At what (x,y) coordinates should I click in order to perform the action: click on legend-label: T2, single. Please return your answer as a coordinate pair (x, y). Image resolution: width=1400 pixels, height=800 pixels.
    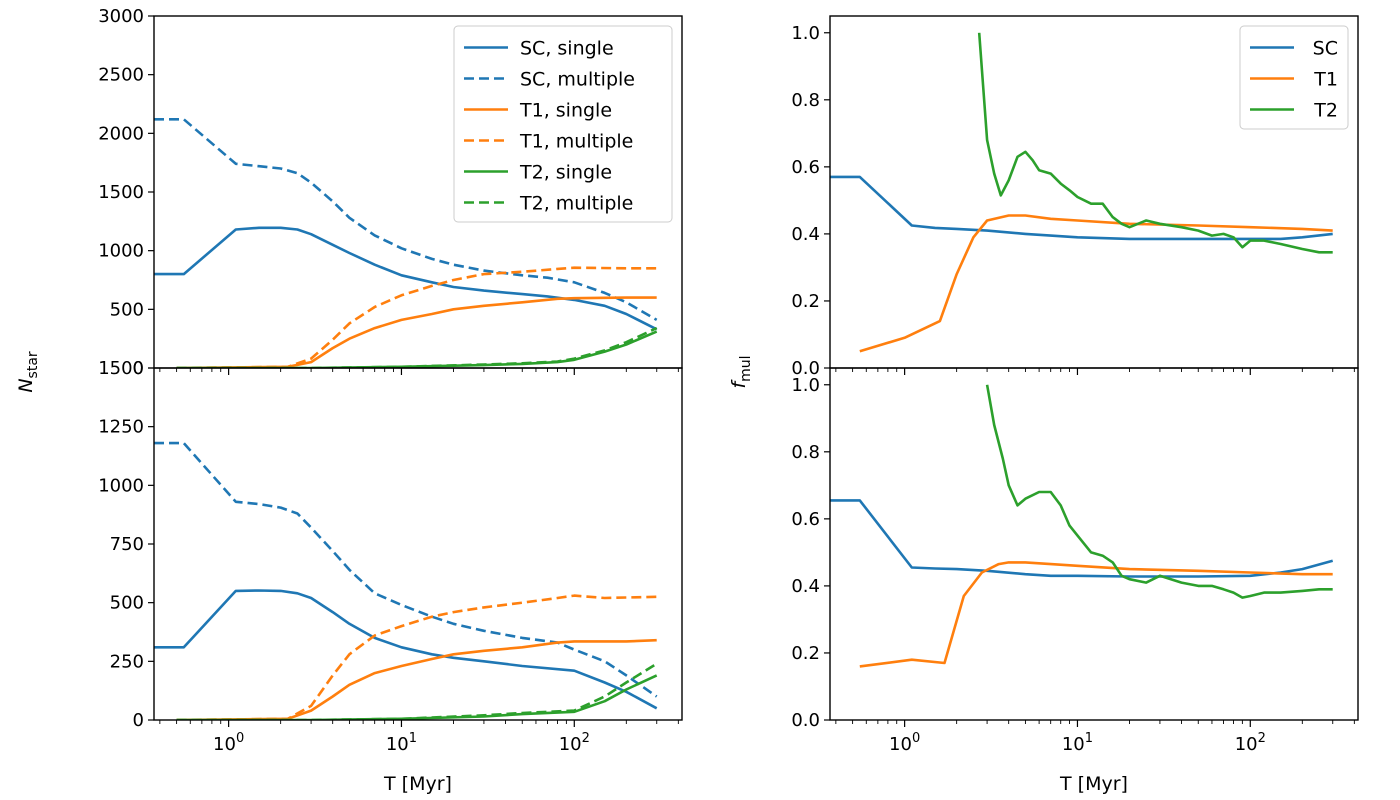
    Looking at the image, I should click on (565, 173).